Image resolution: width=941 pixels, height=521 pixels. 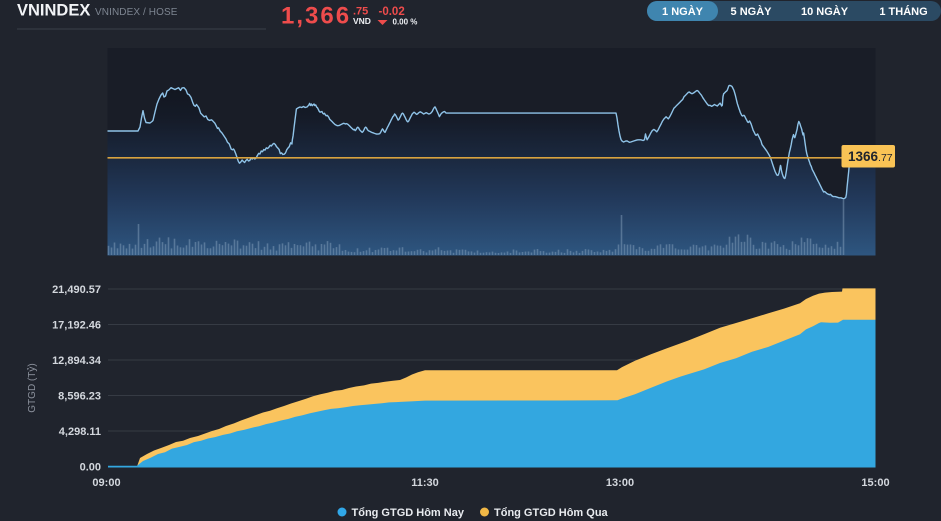 I want to click on svg-text: 5 NGÀY, so click(x=752, y=11).